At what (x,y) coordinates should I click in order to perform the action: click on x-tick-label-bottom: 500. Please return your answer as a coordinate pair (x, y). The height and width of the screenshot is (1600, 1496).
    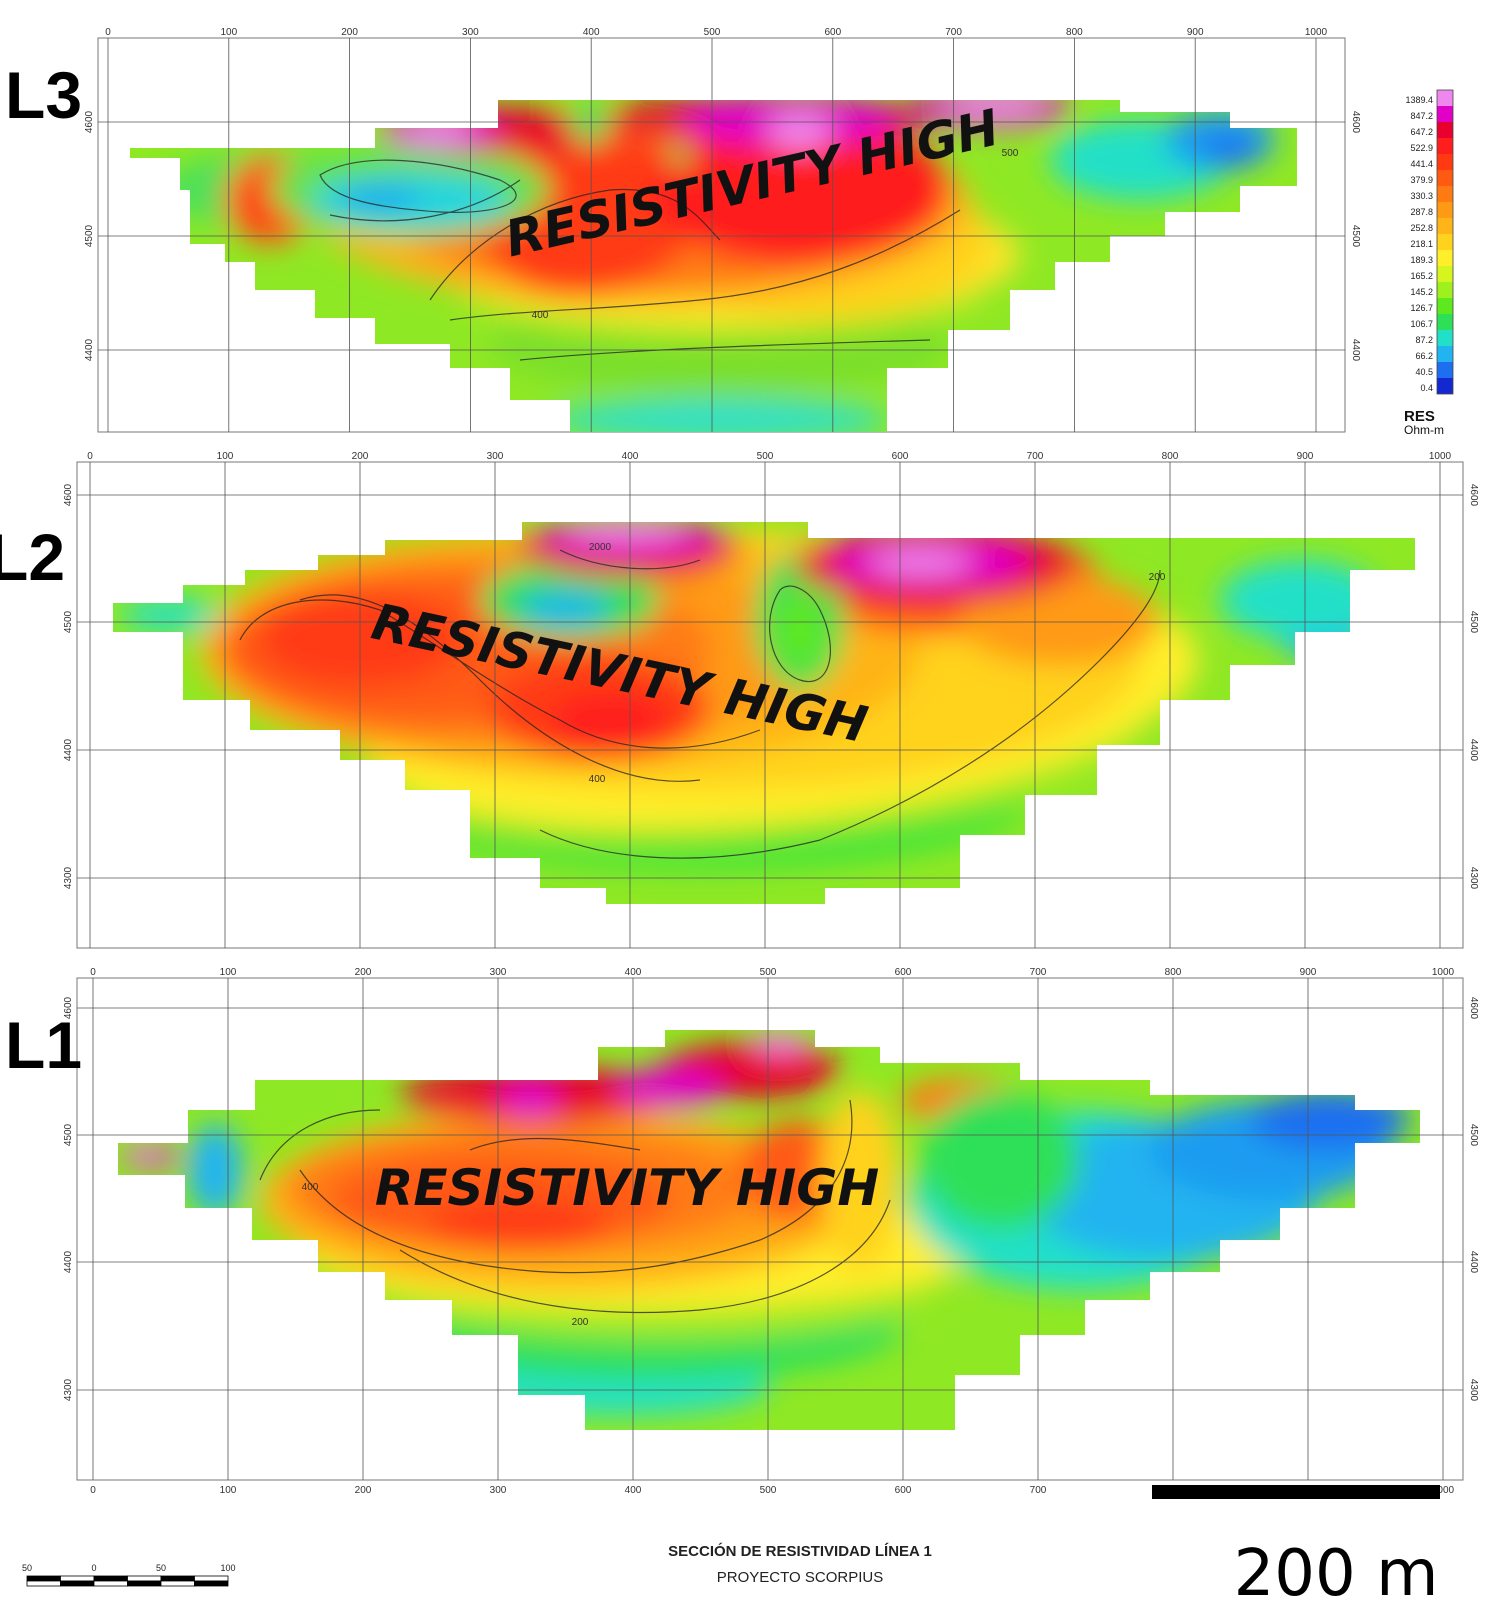
    Looking at the image, I should click on (768, 1490).